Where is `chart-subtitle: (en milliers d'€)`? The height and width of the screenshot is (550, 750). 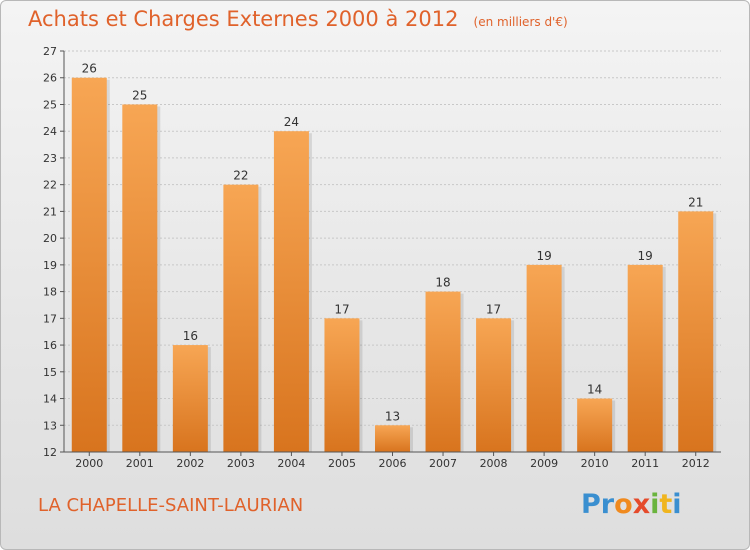 chart-subtitle: (en milliers d'€) is located at coordinates (520, 22).